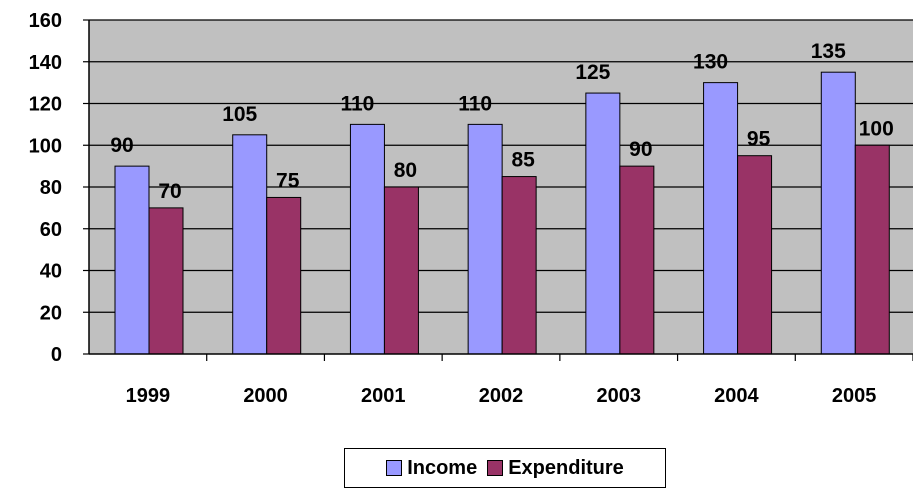 The image size is (913, 489). I want to click on x-tick-label: 2004, so click(736, 396).